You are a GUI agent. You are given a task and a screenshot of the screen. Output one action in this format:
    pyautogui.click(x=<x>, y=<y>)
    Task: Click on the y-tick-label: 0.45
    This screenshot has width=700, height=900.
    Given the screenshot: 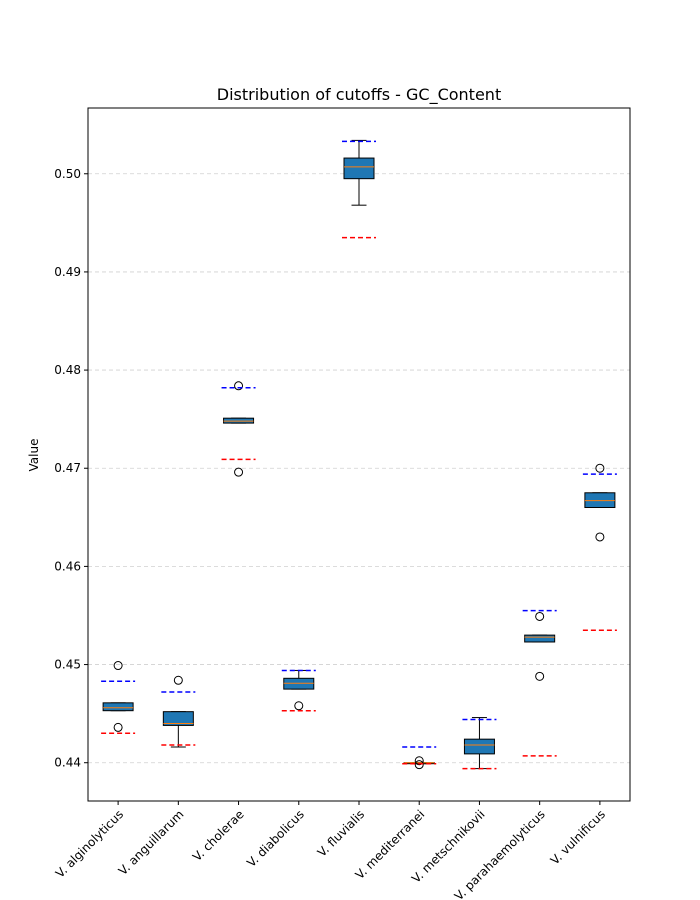 What is the action you would take?
    pyautogui.click(x=67, y=665)
    